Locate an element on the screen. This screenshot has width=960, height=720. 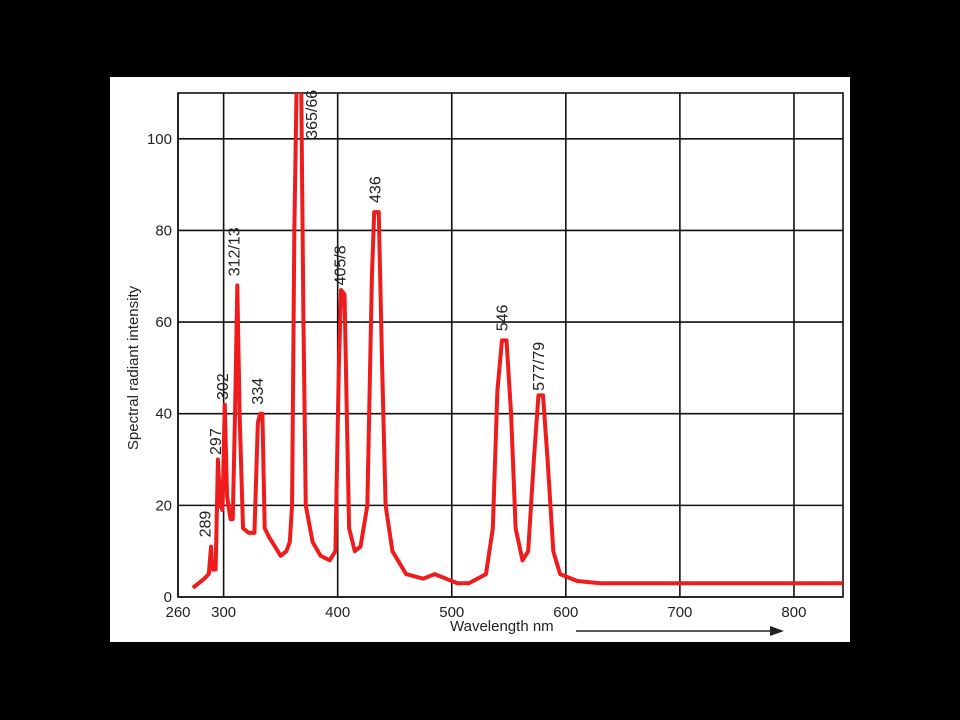
peak-label: 297 is located at coordinates (216, 441).